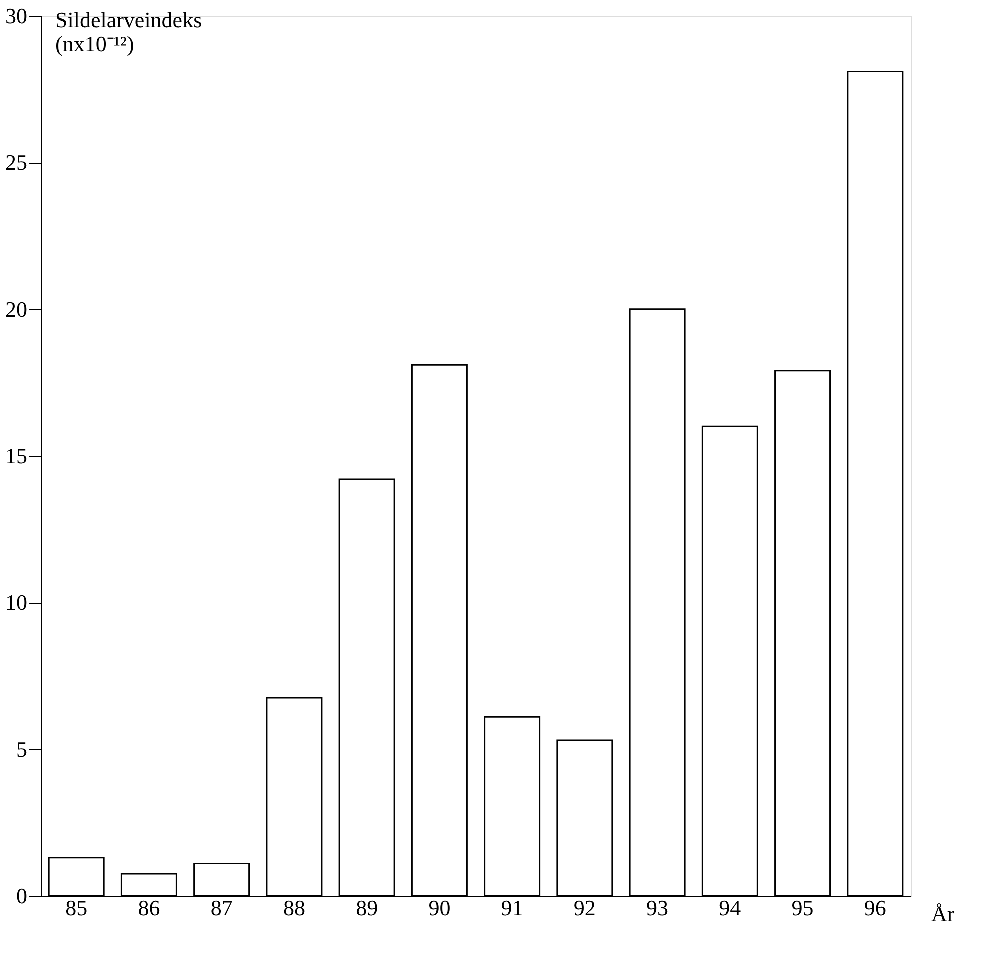  Describe the element at coordinates (439, 908) in the screenshot. I see `x-tick-label: 90` at that location.